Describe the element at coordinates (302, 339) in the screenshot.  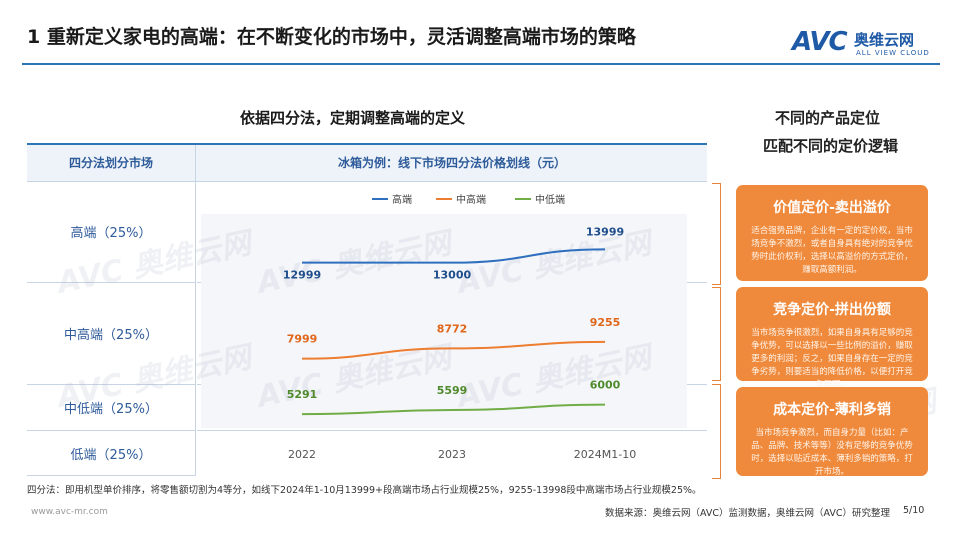
I see `data-label: 7999` at that location.